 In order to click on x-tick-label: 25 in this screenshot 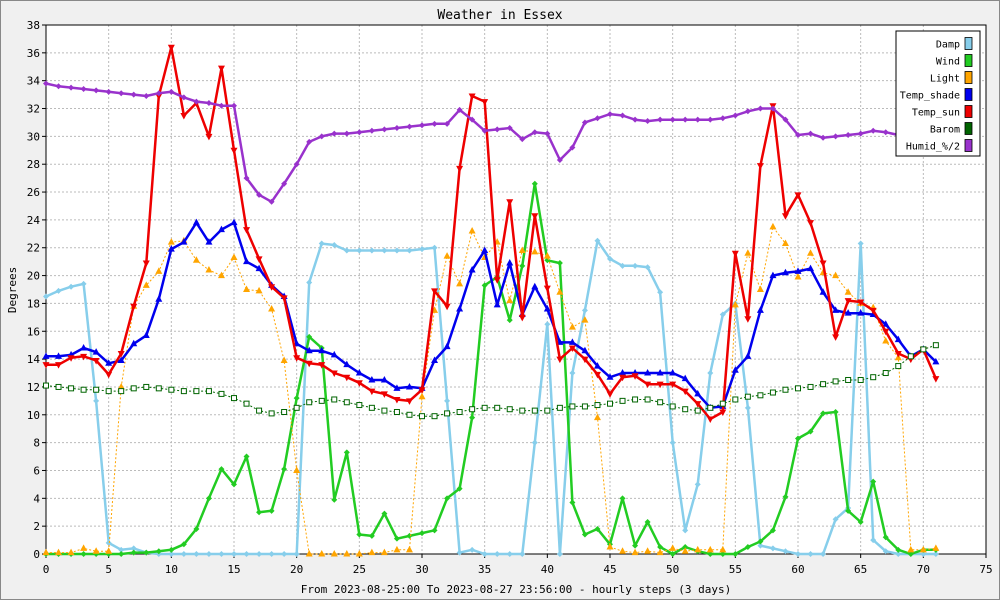, I will do `click(359, 569)`.